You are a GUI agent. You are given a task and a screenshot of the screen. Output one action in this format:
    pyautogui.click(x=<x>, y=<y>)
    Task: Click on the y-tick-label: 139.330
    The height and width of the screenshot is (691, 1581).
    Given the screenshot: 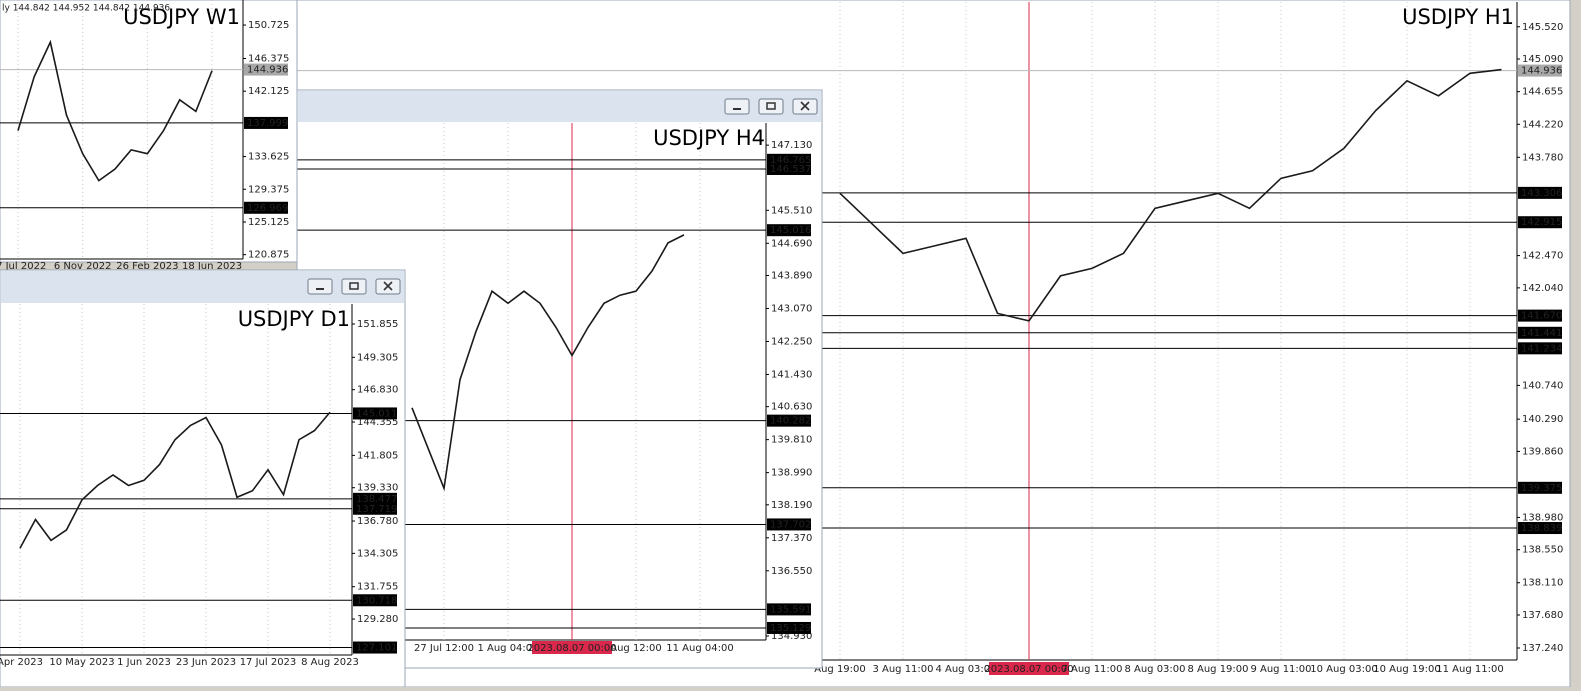 What is the action you would take?
    pyautogui.click(x=377, y=488)
    